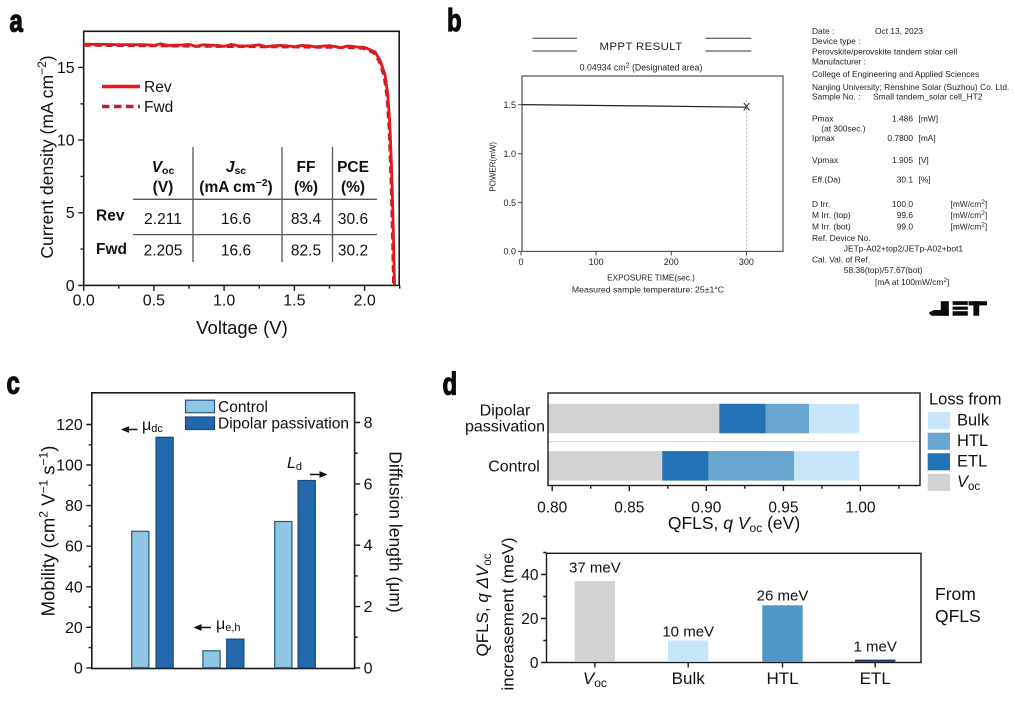 Image resolution: width=1015 pixels, height=702 pixels. I want to click on svg-text: Loss from, so click(965, 400).